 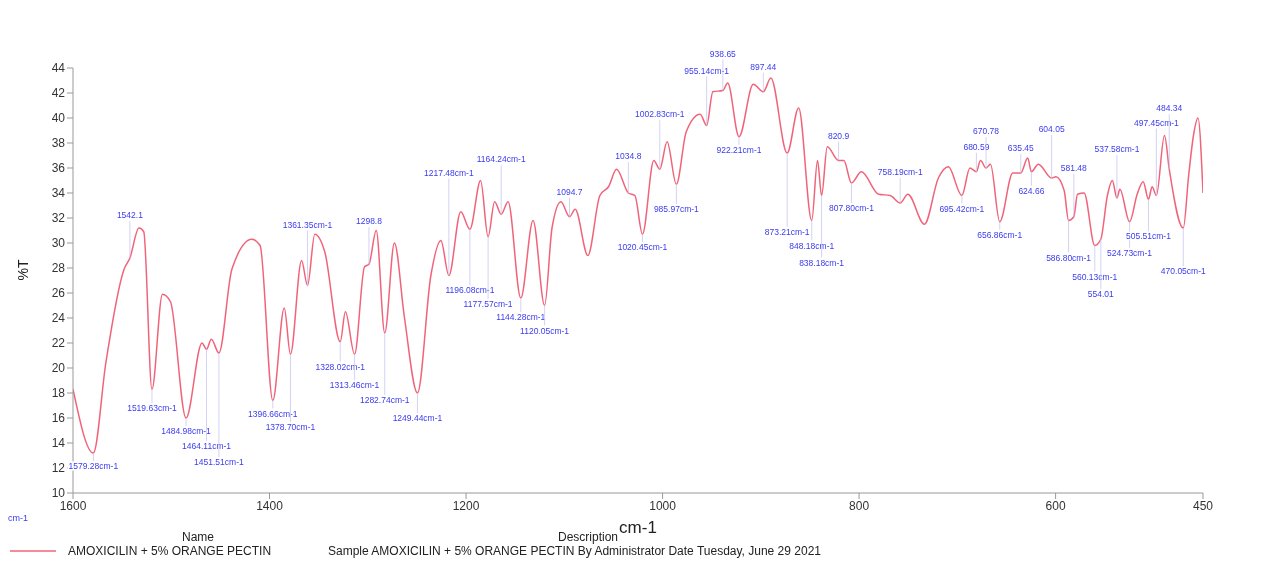 I want to click on annotation: 524.73cm-1, so click(x=1130, y=252).